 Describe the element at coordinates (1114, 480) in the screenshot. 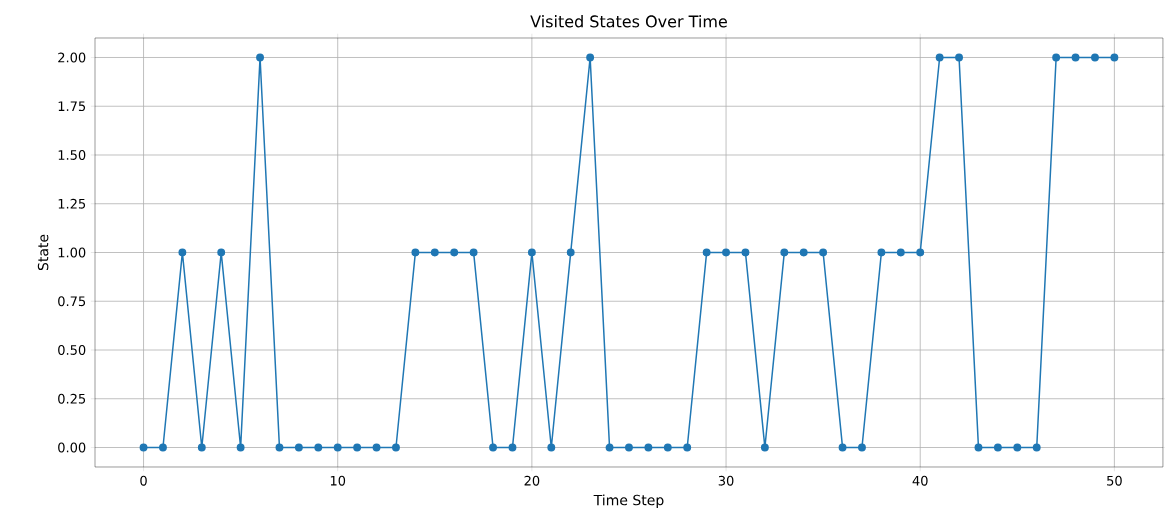

I see `x-tick-label: 50` at that location.